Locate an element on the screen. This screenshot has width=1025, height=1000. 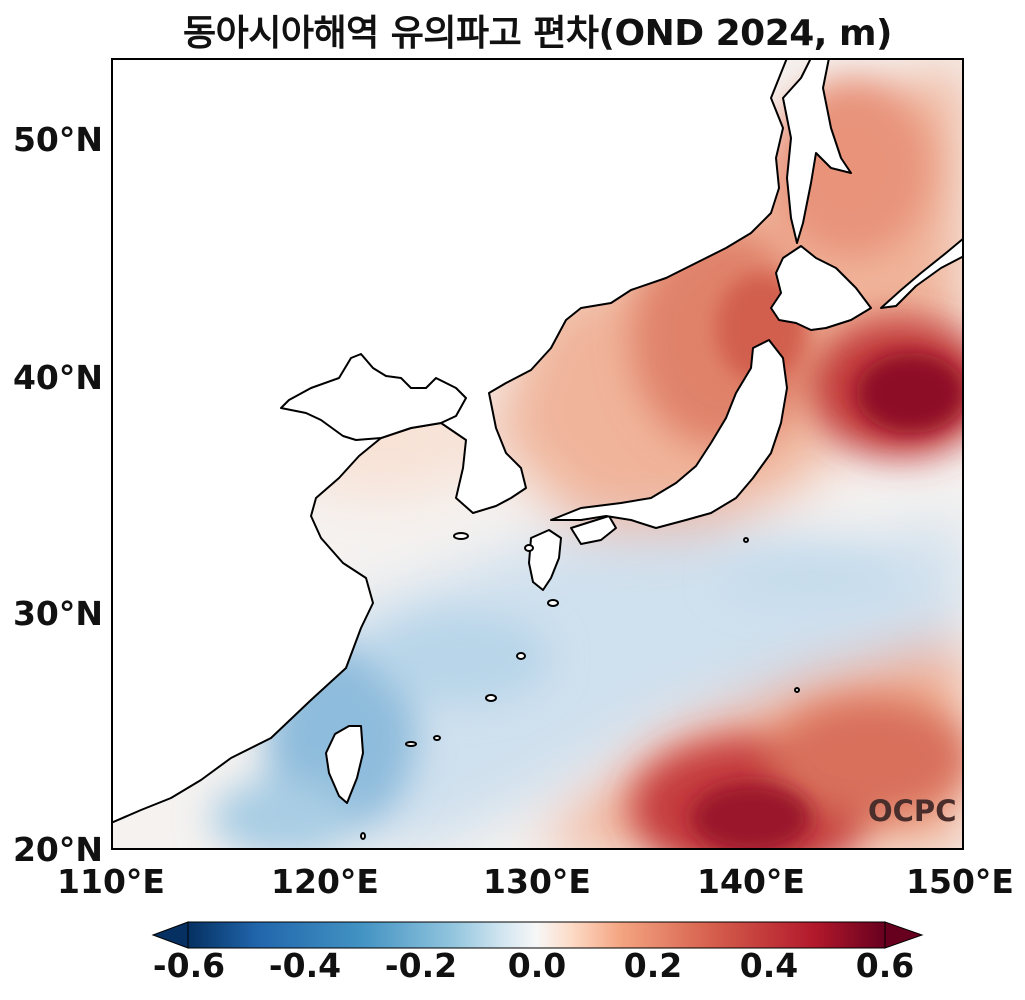
colorbar-label: 0.4 is located at coordinates (769, 965).